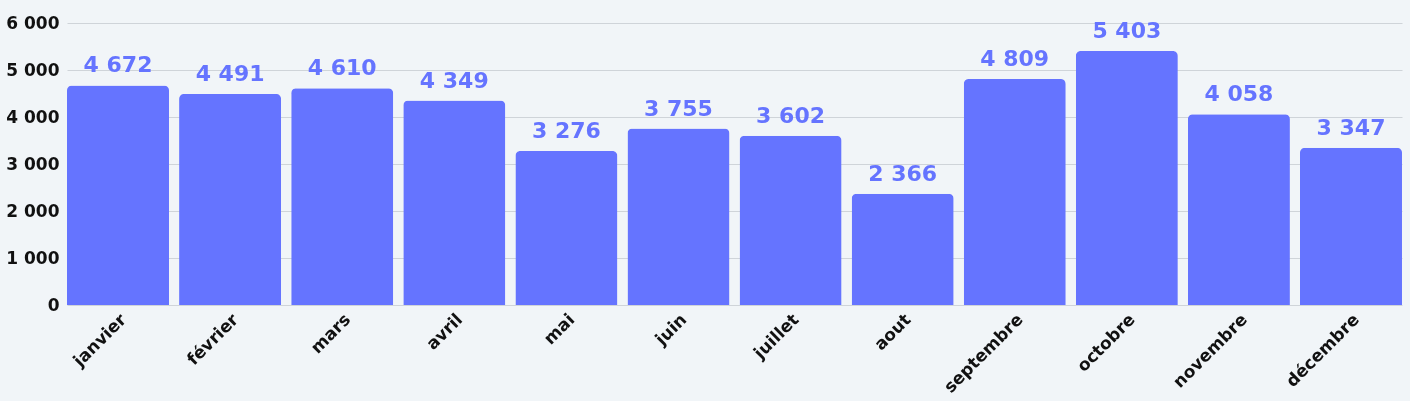  What do you see at coordinates (53, 304) in the screenshot?
I see `y-tick-label: 0` at bounding box center [53, 304].